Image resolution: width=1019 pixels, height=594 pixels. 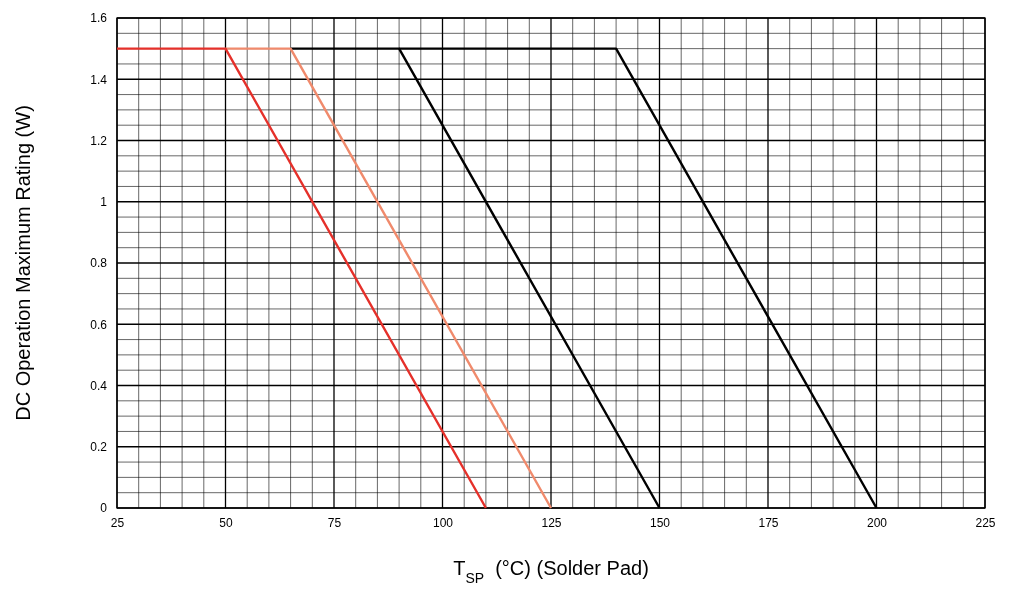 I want to click on x-tick-label: 100, so click(x=443, y=522).